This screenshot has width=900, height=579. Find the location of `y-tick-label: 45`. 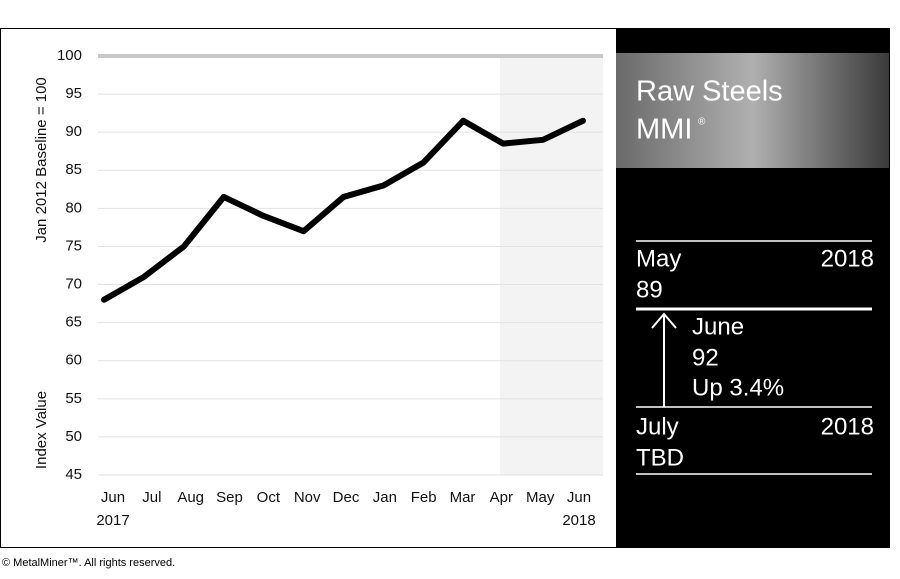

y-tick-label: 45 is located at coordinates (73, 474).